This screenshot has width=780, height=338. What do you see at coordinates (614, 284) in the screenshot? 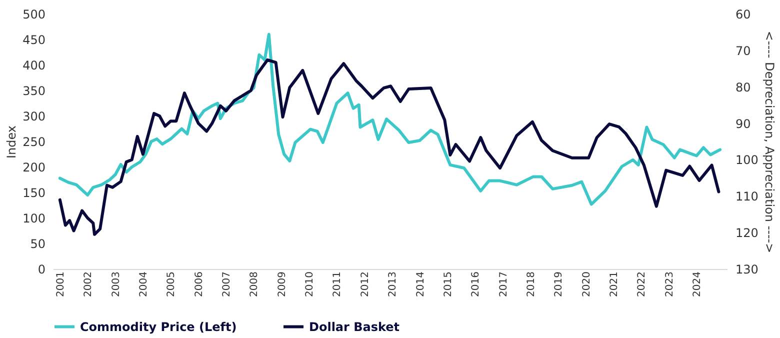
I see `x-tick-label: 2021` at bounding box center [614, 284].